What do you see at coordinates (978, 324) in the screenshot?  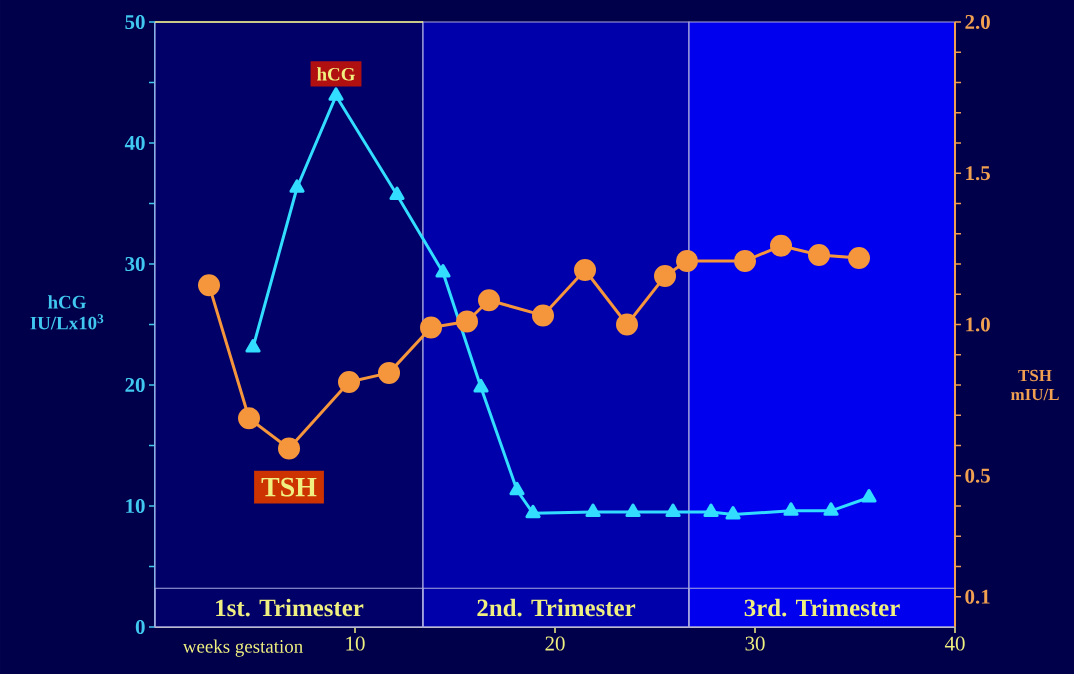 I see `y2-tick-label: 1.0` at bounding box center [978, 324].